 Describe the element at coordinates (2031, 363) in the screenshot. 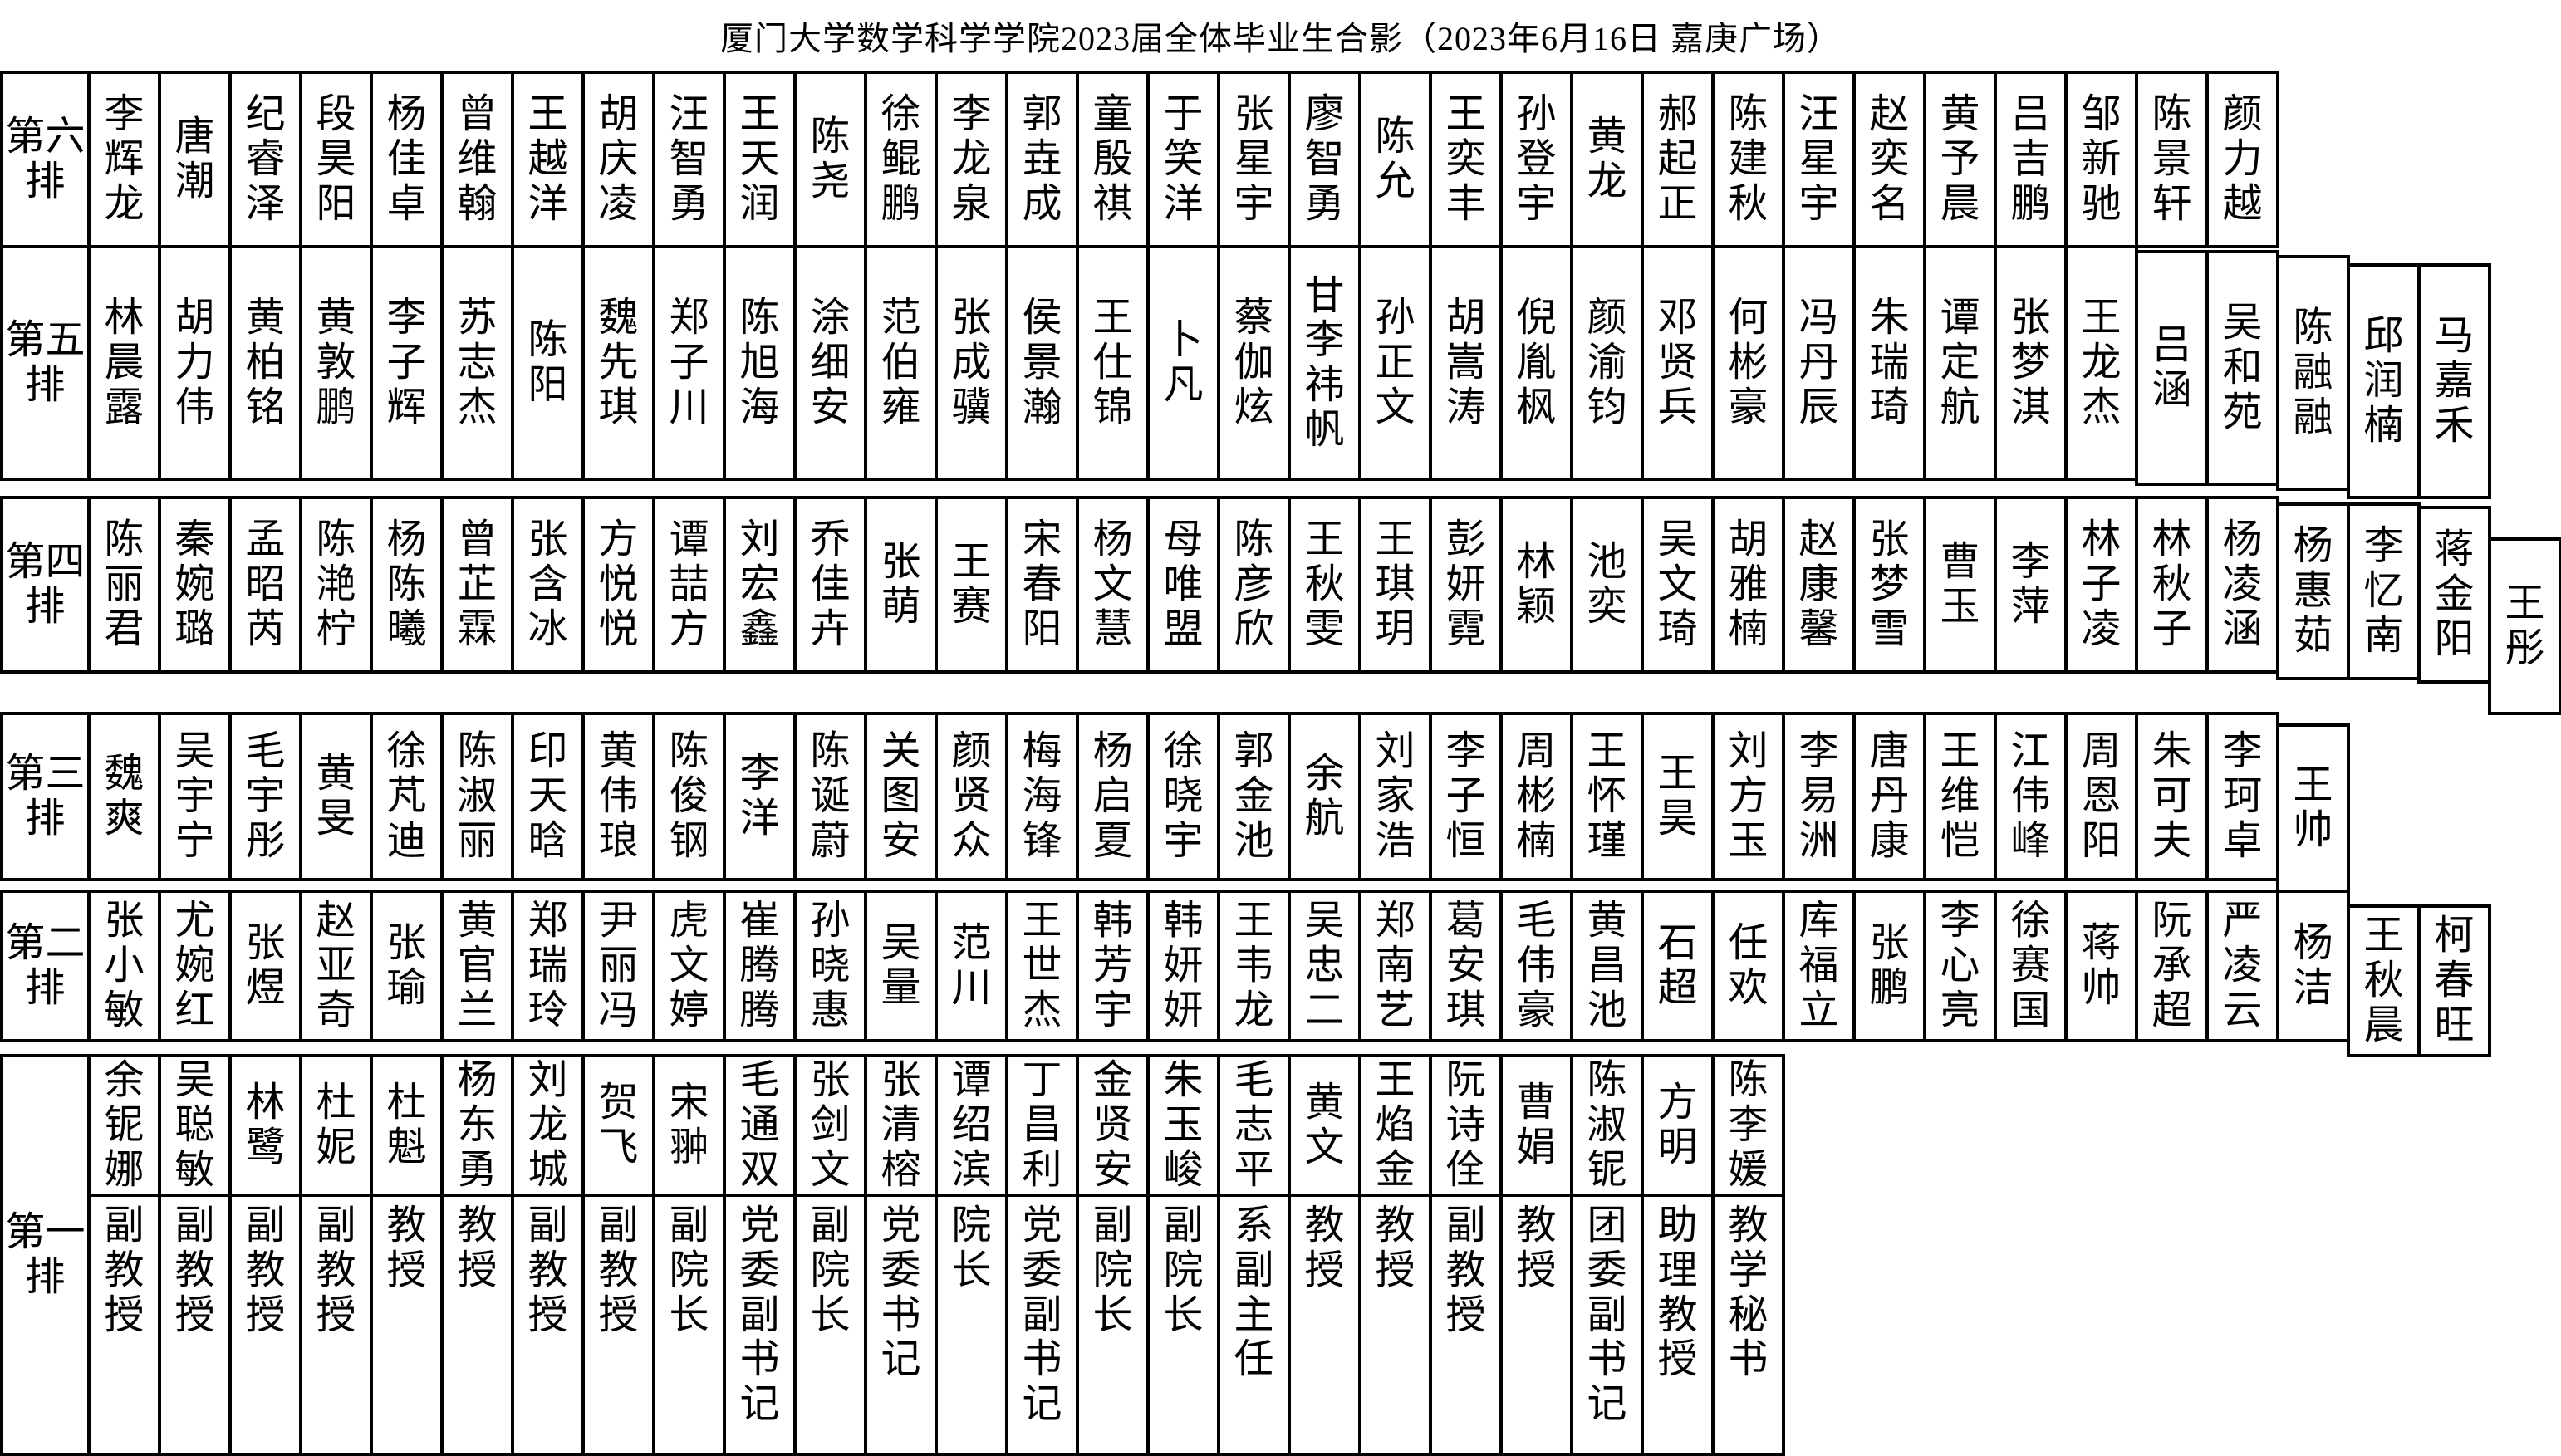

I see `person-name-cell: 张梦淇` at that location.